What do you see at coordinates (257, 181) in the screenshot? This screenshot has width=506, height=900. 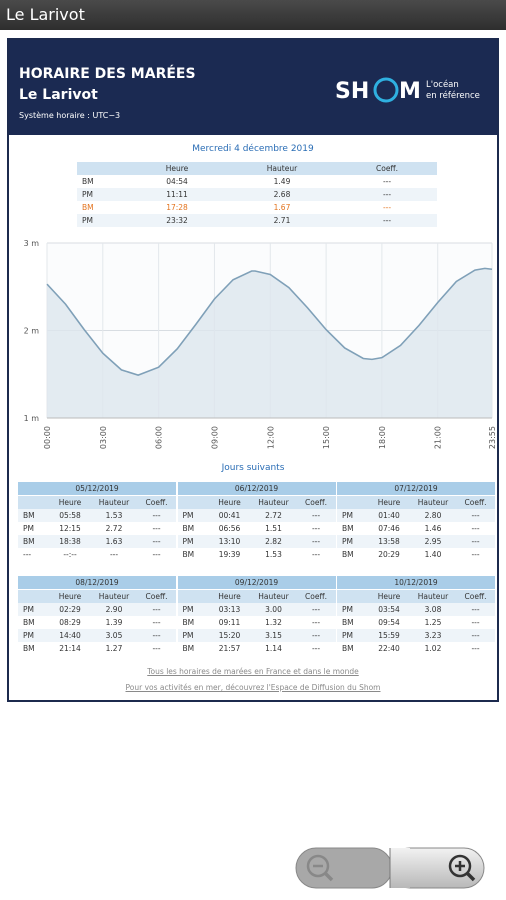 I see `table-row: BM 04:54 1.49 ---` at bounding box center [257, 181].